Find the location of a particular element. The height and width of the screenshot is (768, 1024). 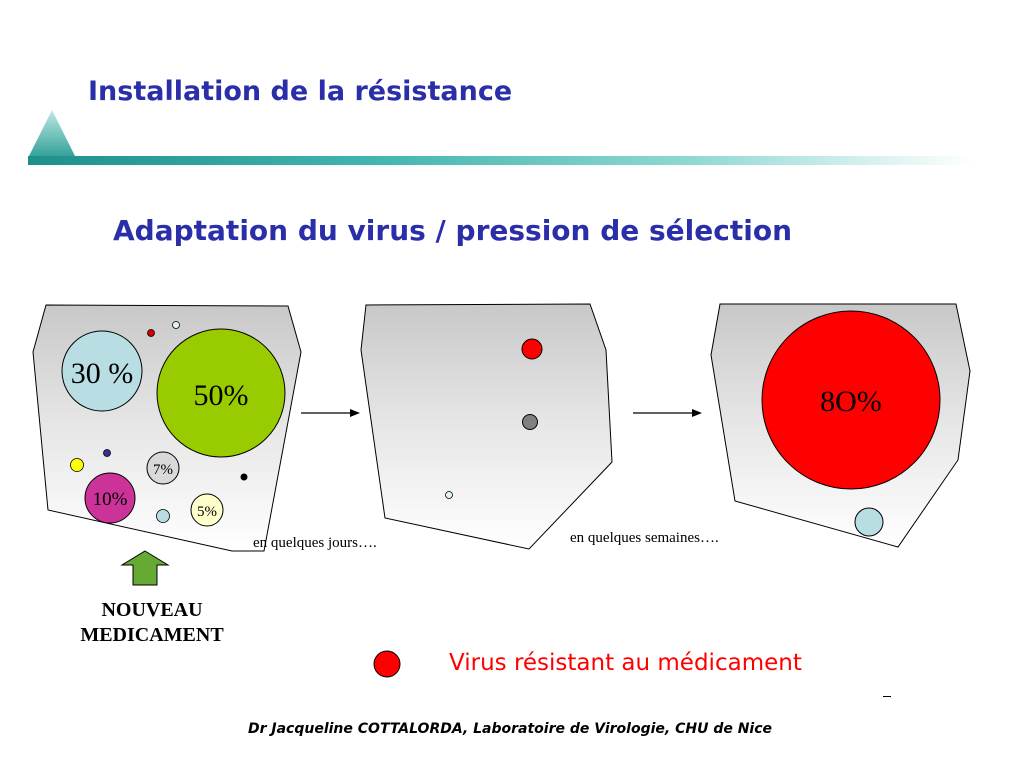

virus-small-yellow is located at coordinates (77, 465).